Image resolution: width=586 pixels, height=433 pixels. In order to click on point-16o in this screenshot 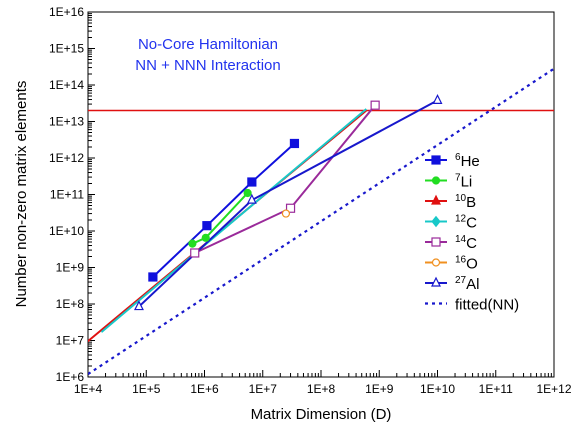, I will do `click(285, 213)`.